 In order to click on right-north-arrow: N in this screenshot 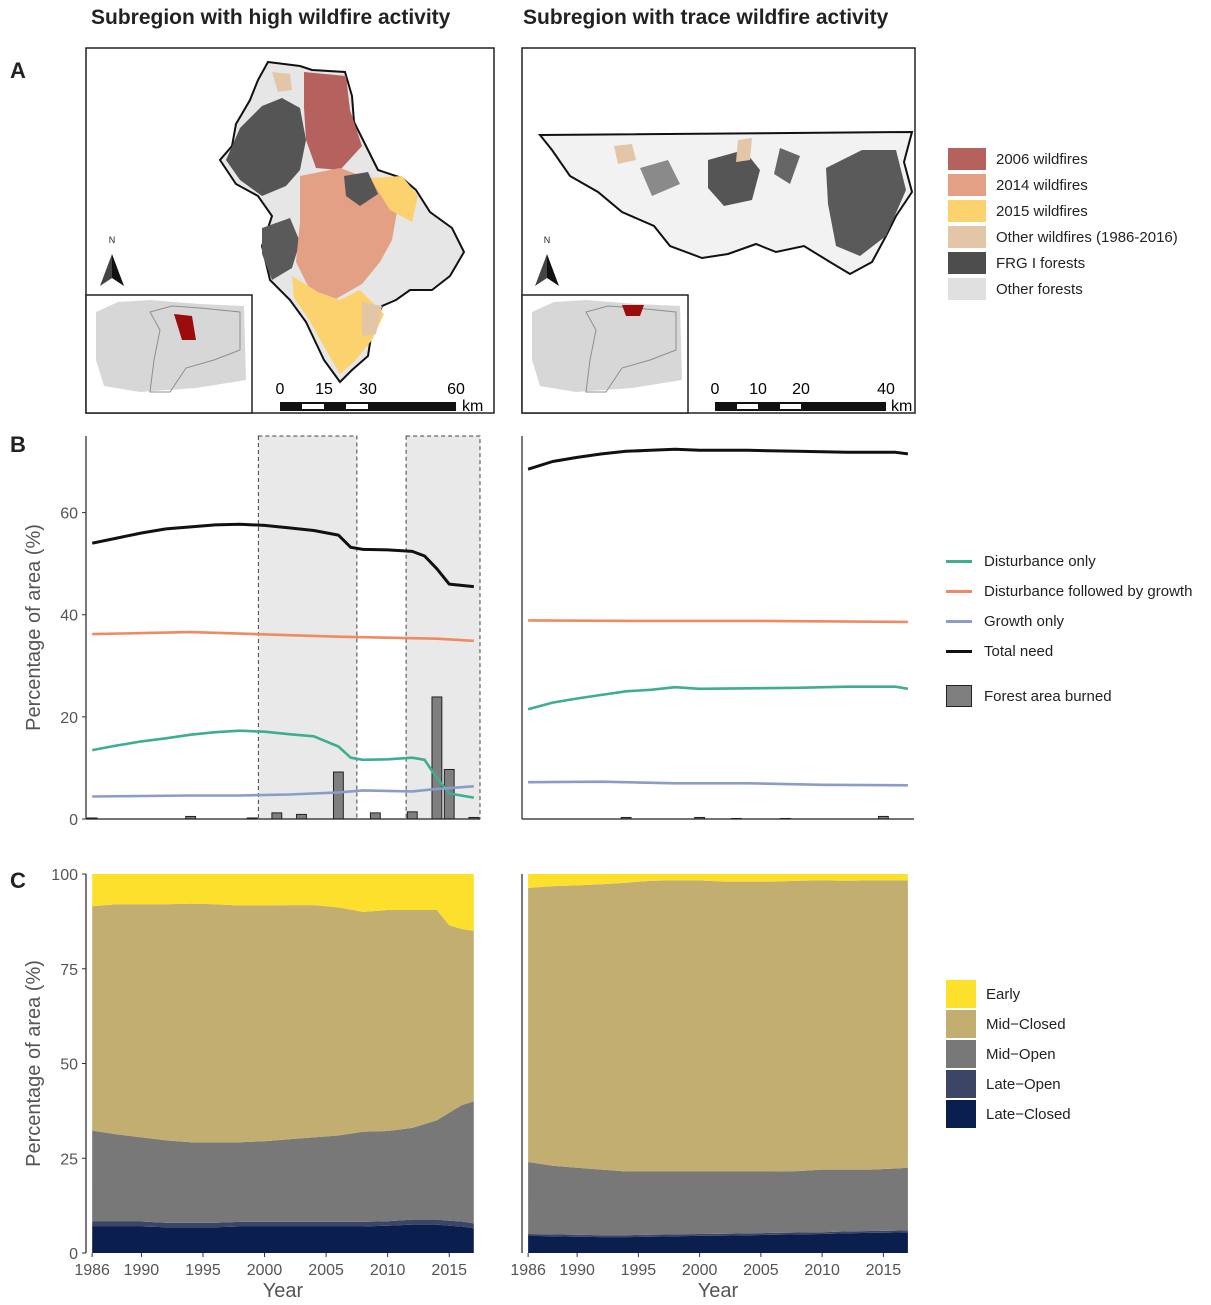, I will do `click(547, 260)`.